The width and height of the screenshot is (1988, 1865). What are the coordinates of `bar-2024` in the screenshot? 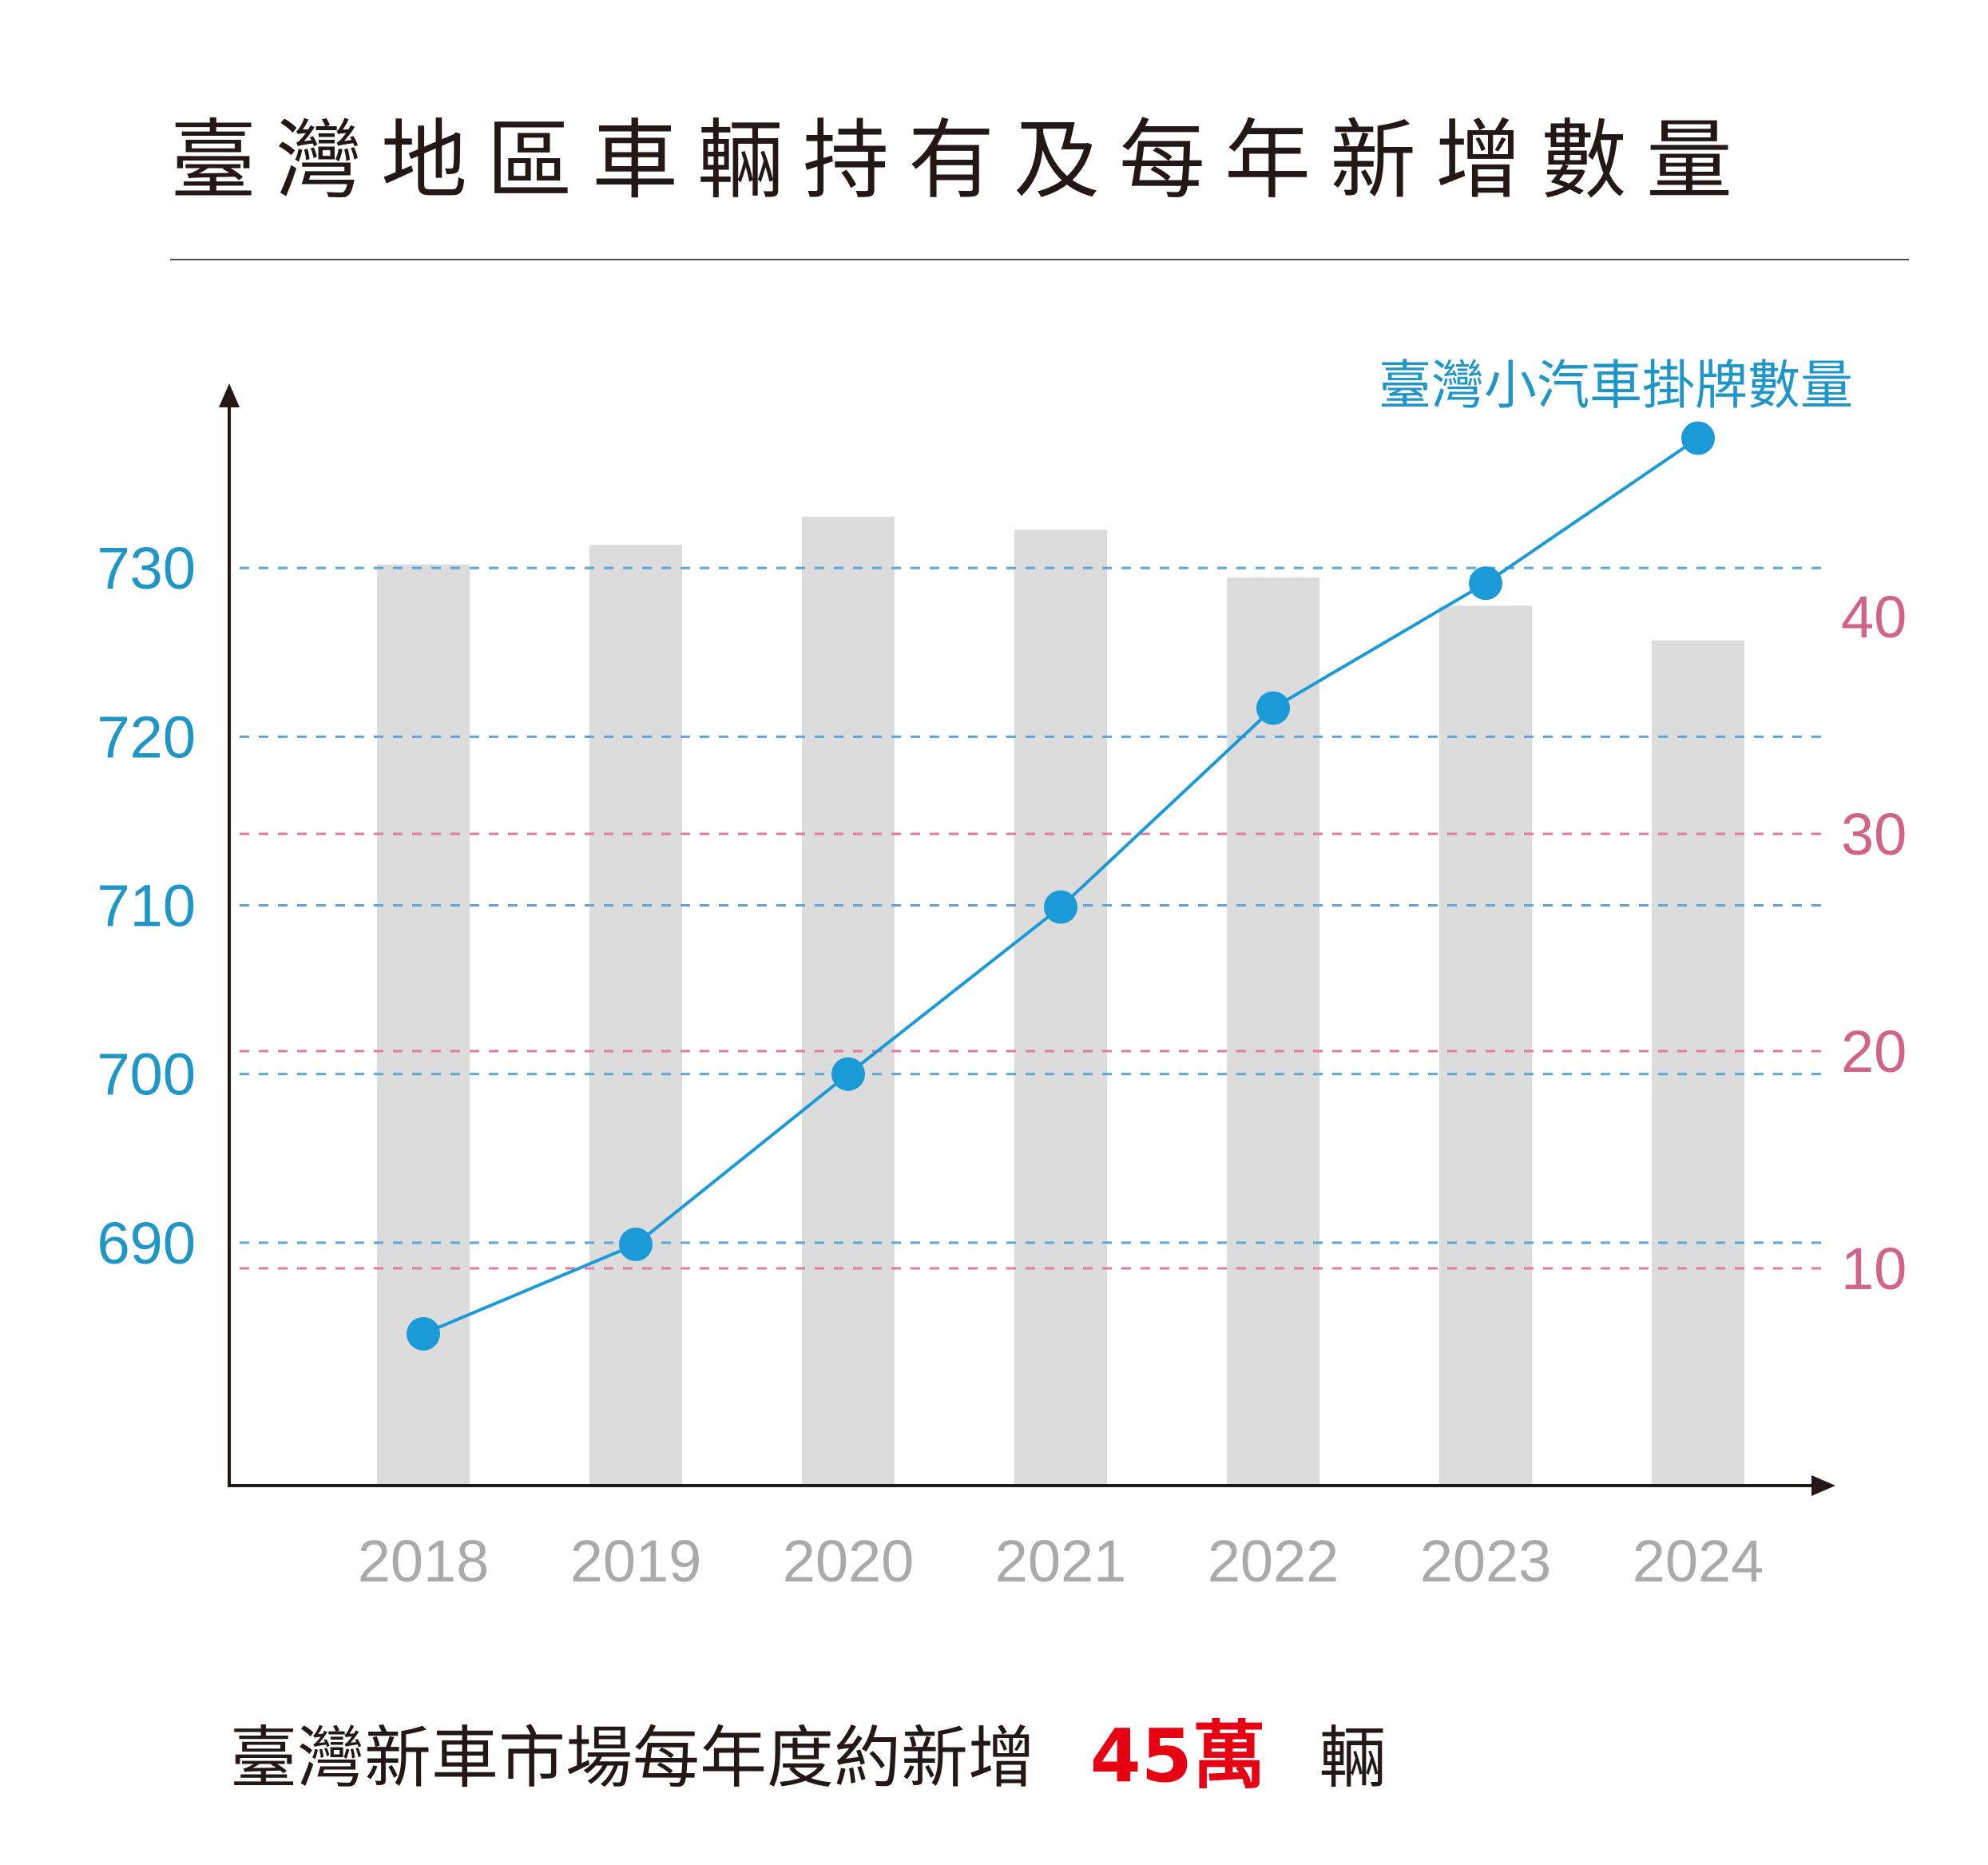 It's located at (1698, 1063).